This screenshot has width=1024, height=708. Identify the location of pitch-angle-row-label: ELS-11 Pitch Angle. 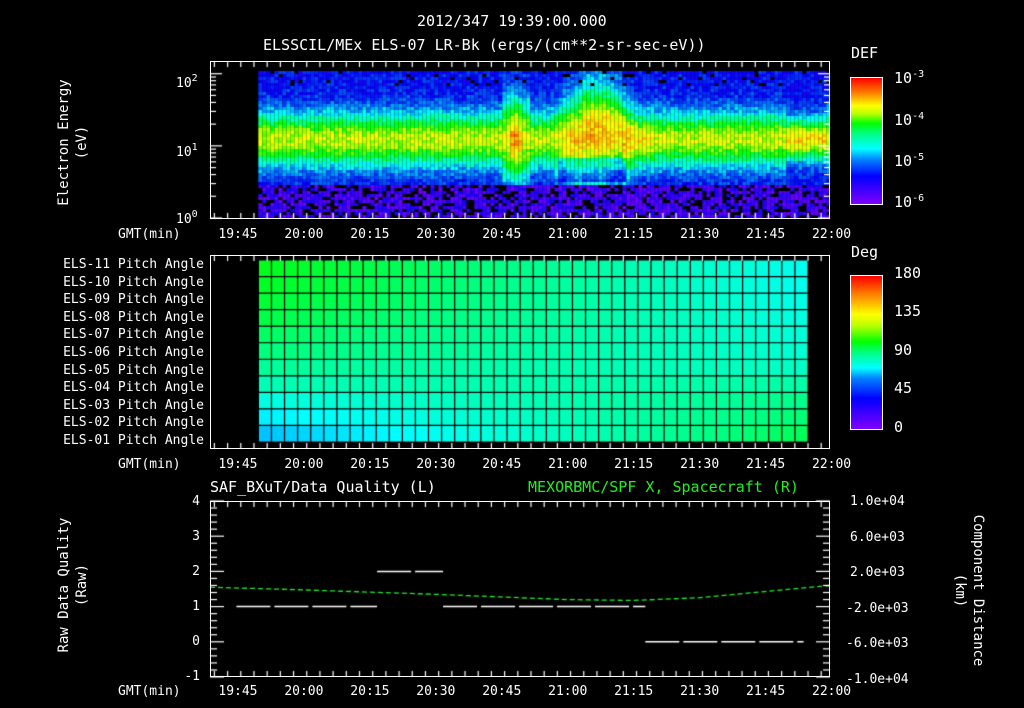
(133, 264).